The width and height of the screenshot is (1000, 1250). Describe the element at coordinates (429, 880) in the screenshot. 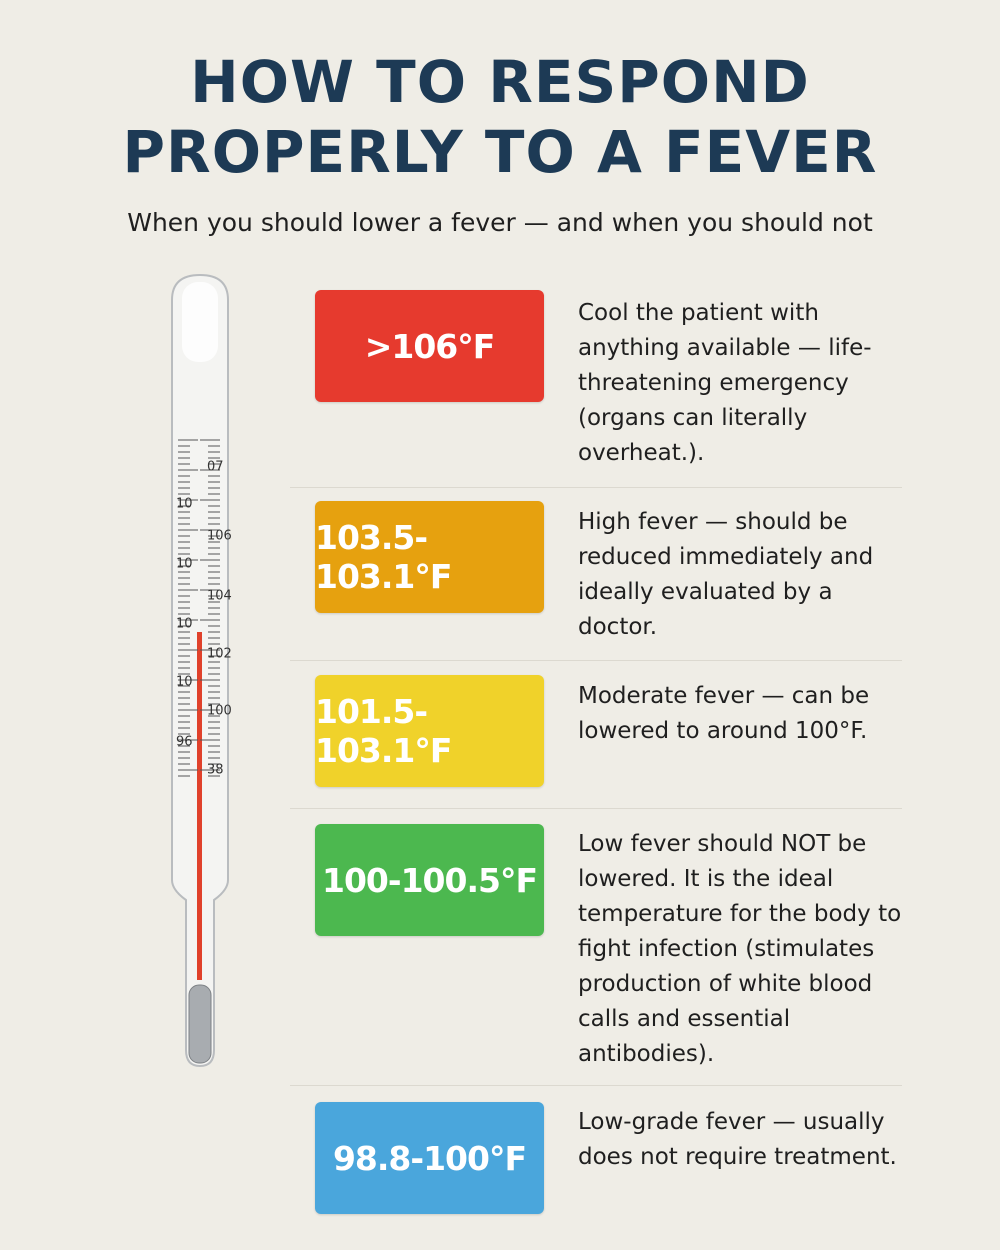

I see `temp-label: 100-100.5°F` at that location.